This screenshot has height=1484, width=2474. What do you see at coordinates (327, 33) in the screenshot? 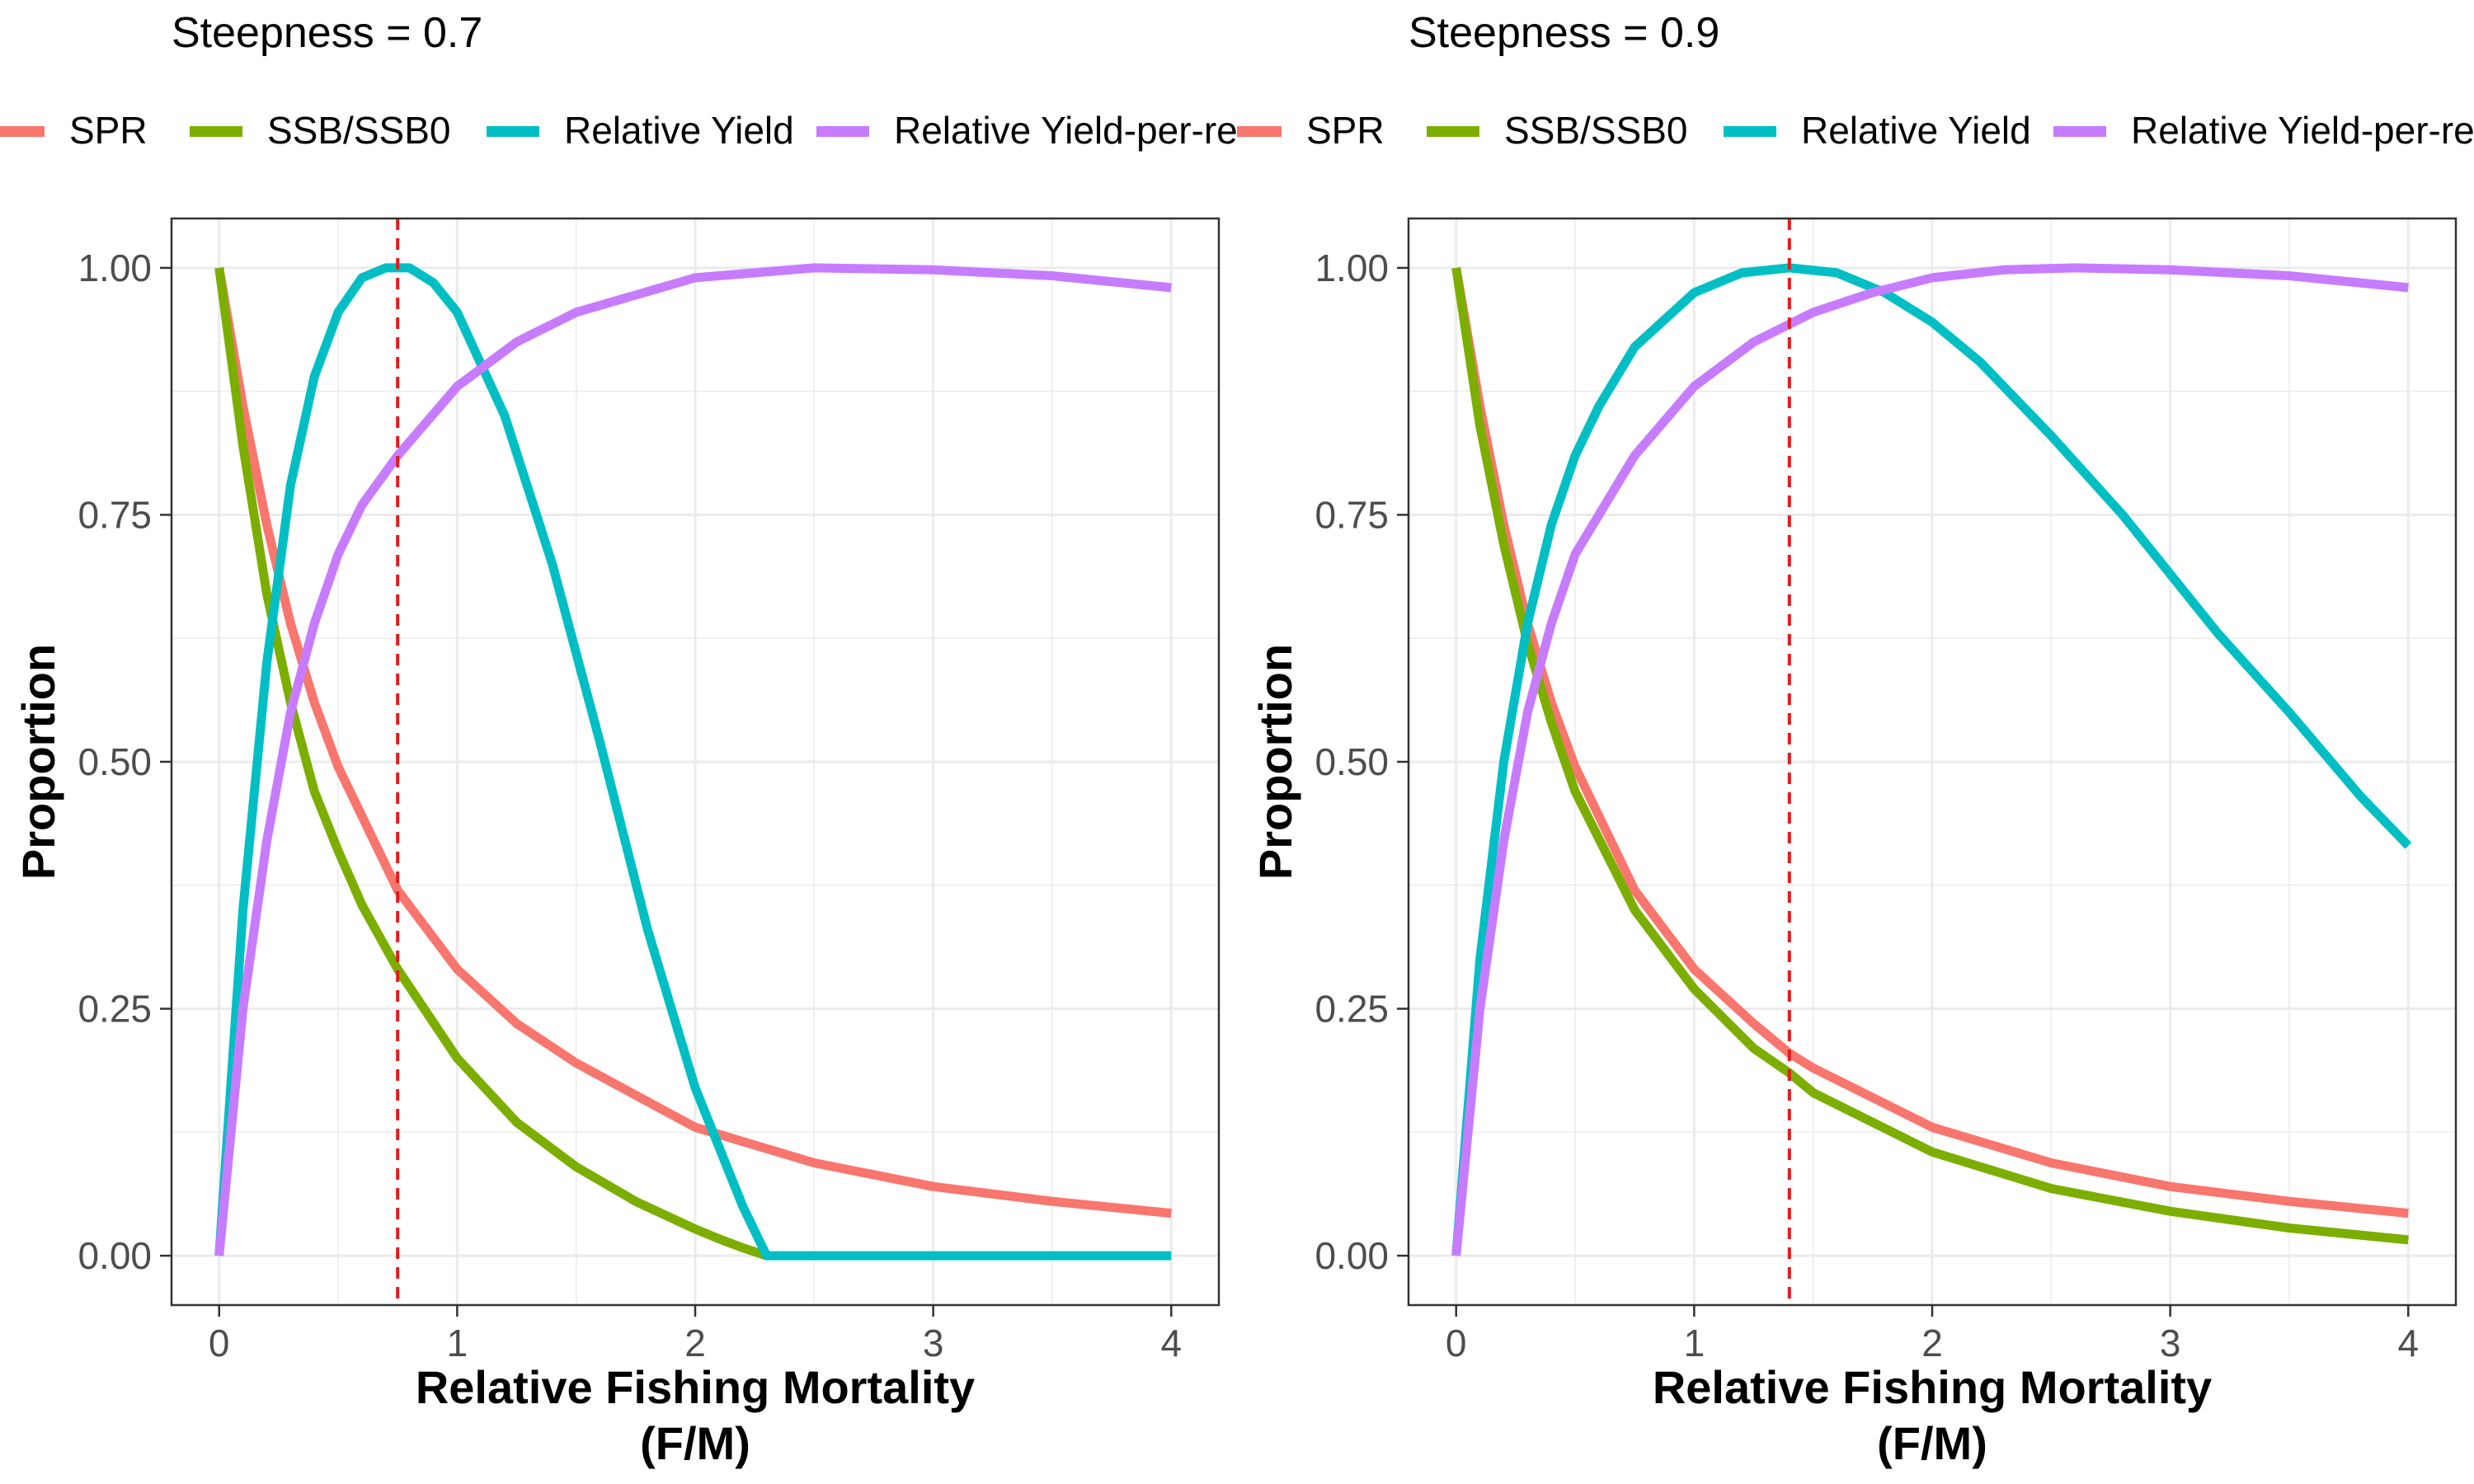
I see `panel-title: Steepness = 0.7` at bounding box center [327, 33].